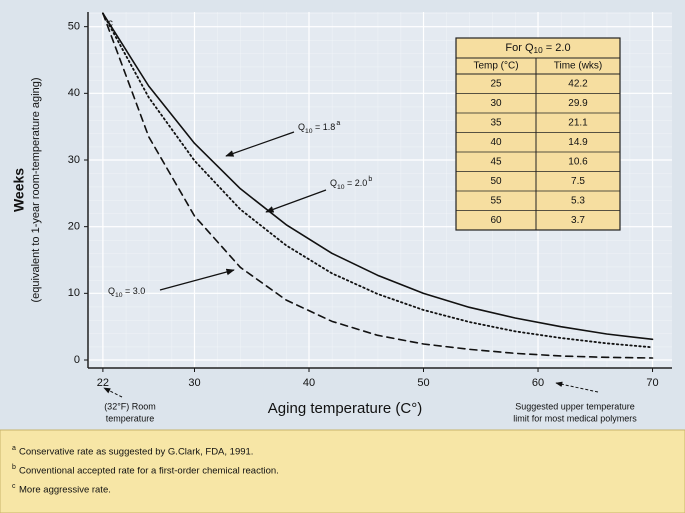  What do you see at coordinates (126, 292) in the screenshot?
I see `series-label: Q10 = 3.0` at bounding box center [126, 292].